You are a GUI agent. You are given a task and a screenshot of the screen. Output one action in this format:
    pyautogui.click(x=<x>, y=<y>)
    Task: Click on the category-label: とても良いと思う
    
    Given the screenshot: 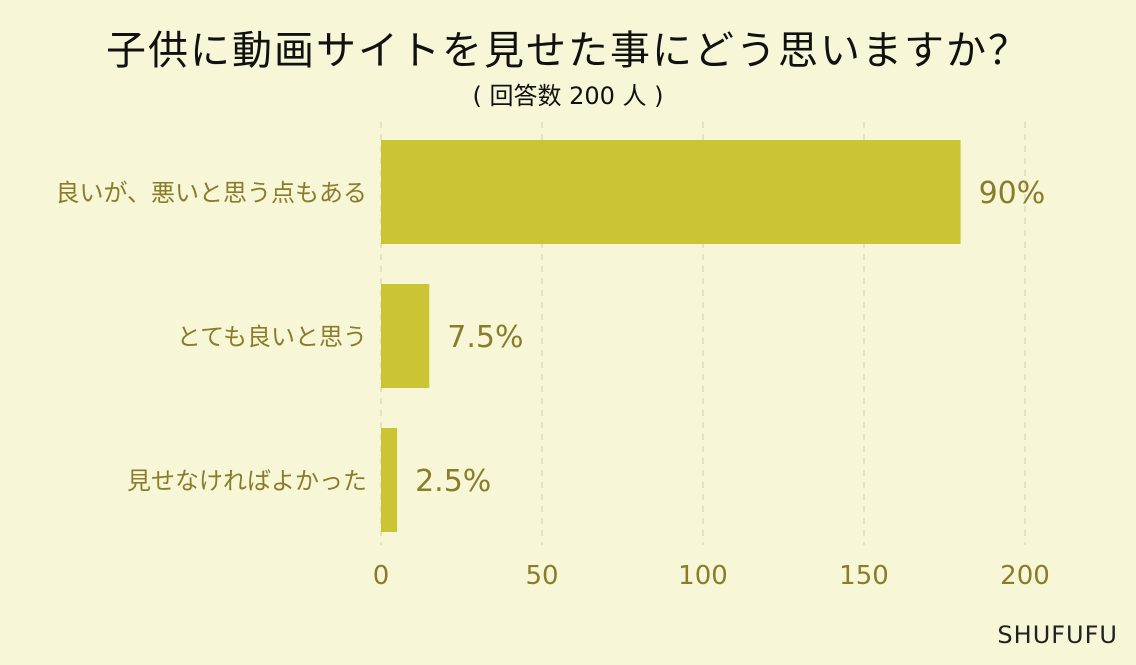 What is the action you would take?
    pyautogui.click(x=272, y=337)
    